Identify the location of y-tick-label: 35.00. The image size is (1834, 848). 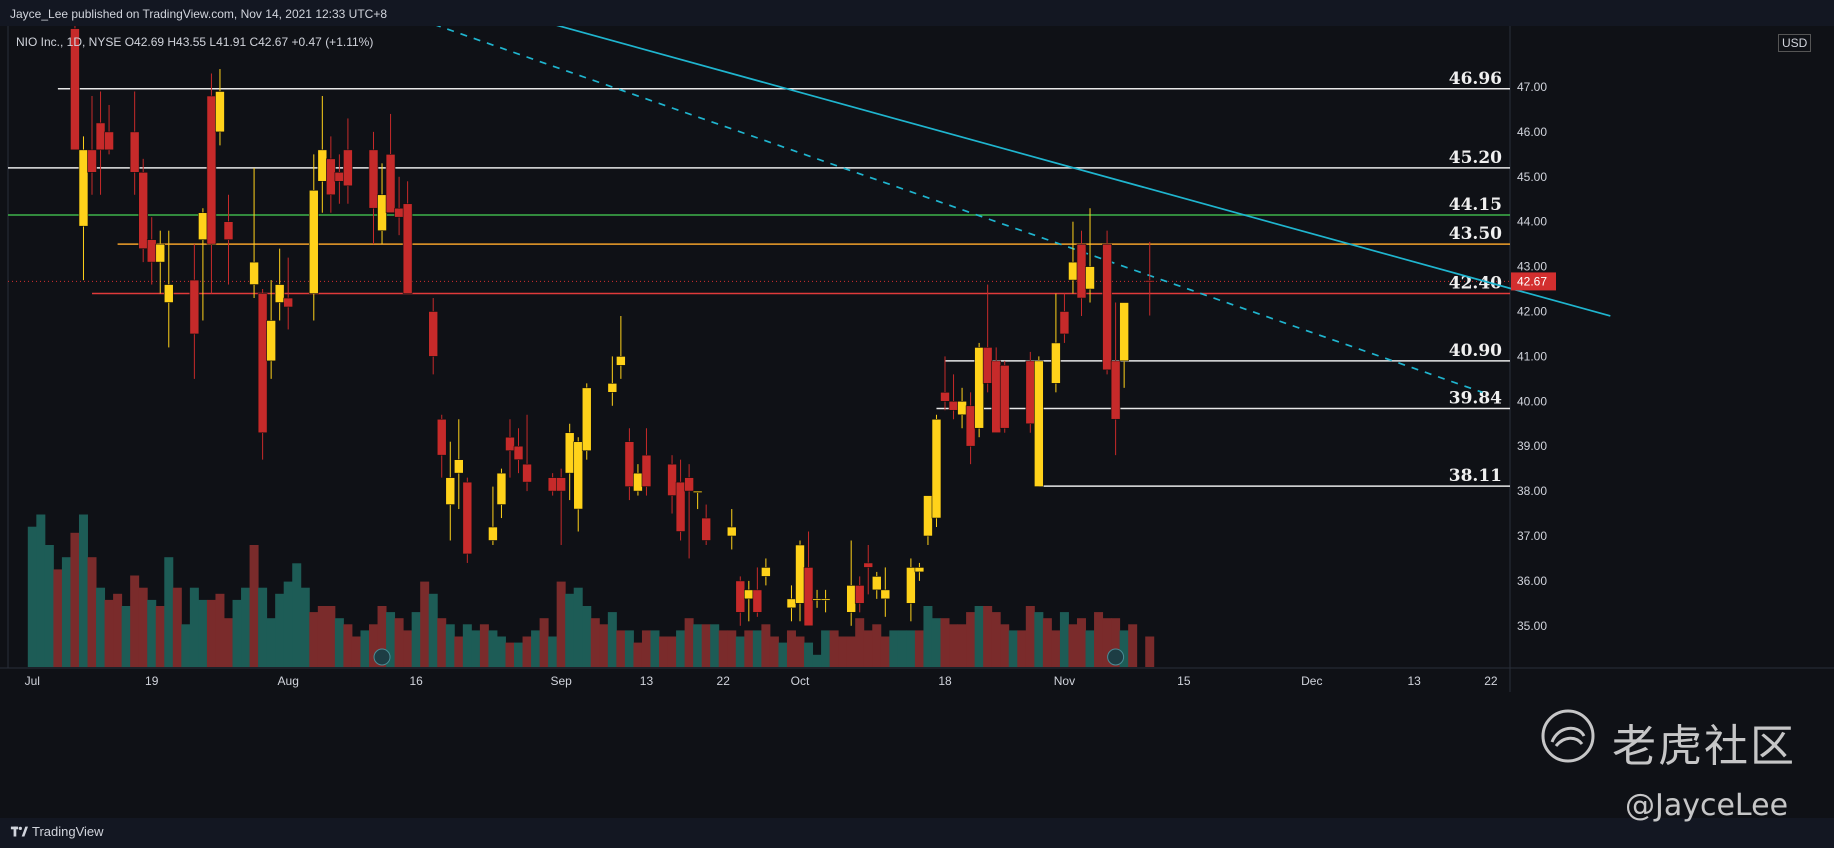
(1532, 626).